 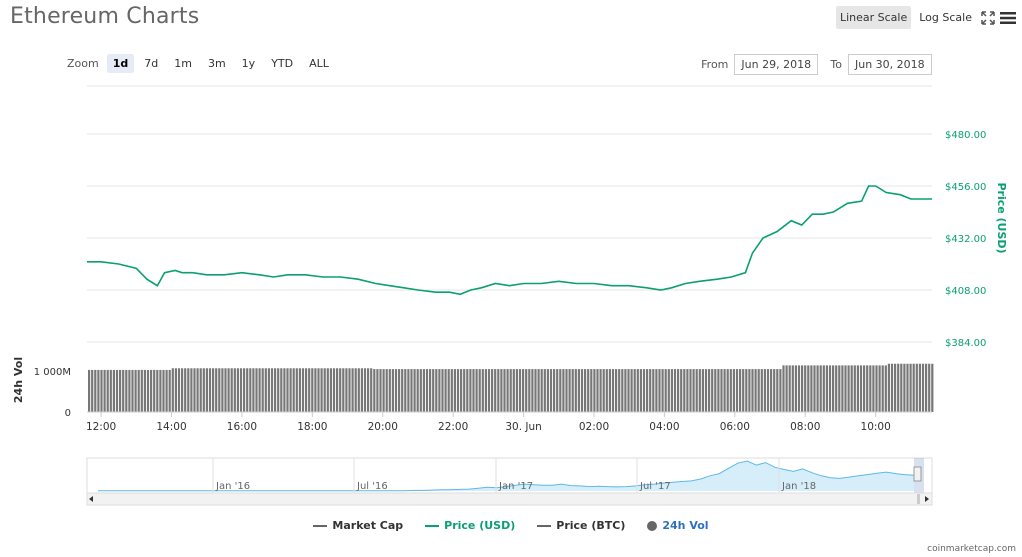 I want to click on scroll-left-icon, so click(x=91, y=499).